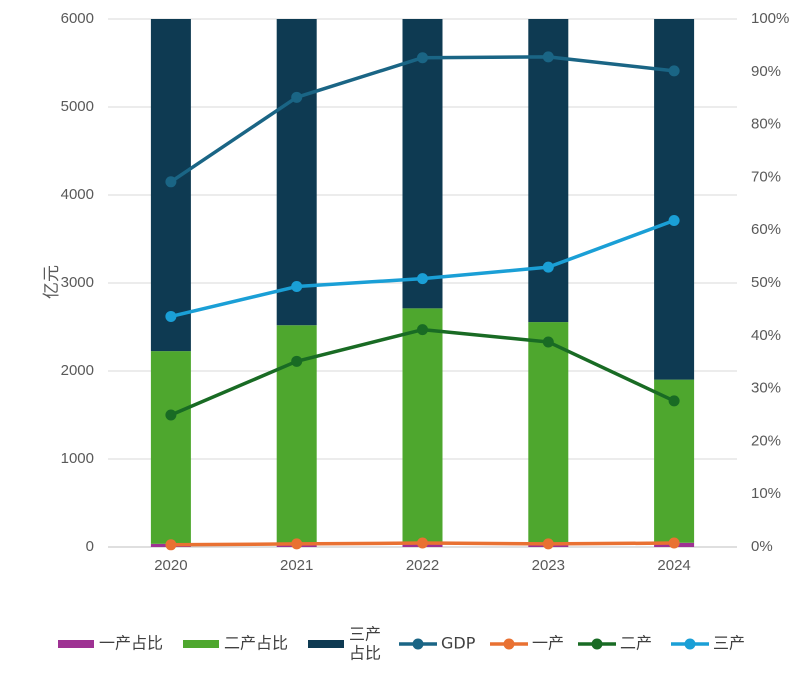  What do you see at coordinates (77, 106) in the screenshot?
I see `left-tick-label: 5000` at bounding box center [77, 106].